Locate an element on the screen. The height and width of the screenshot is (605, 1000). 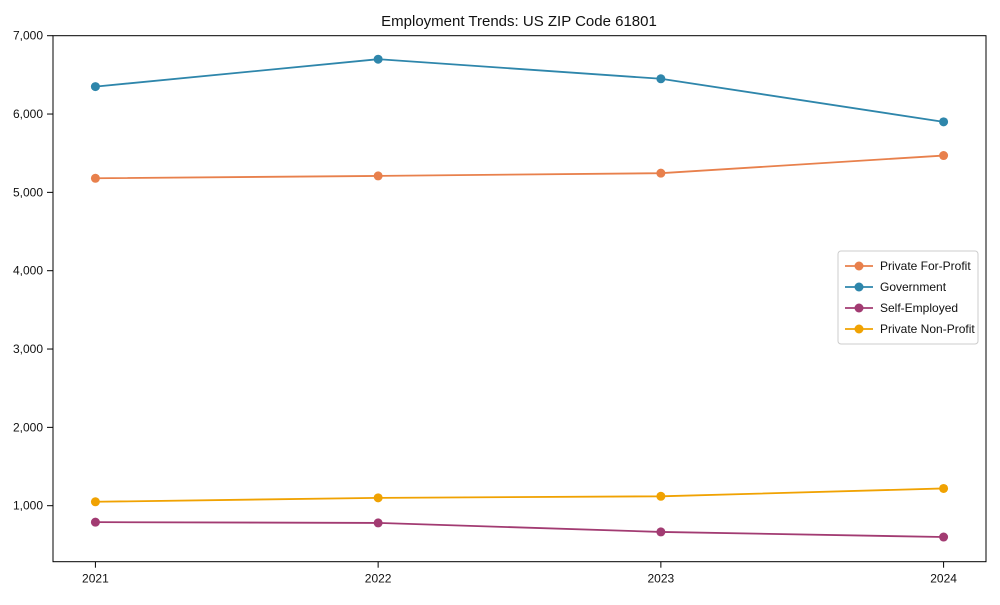
chart-title: Employment Trends: US ZIP Code 61801 is located at coordinates (519, 21).